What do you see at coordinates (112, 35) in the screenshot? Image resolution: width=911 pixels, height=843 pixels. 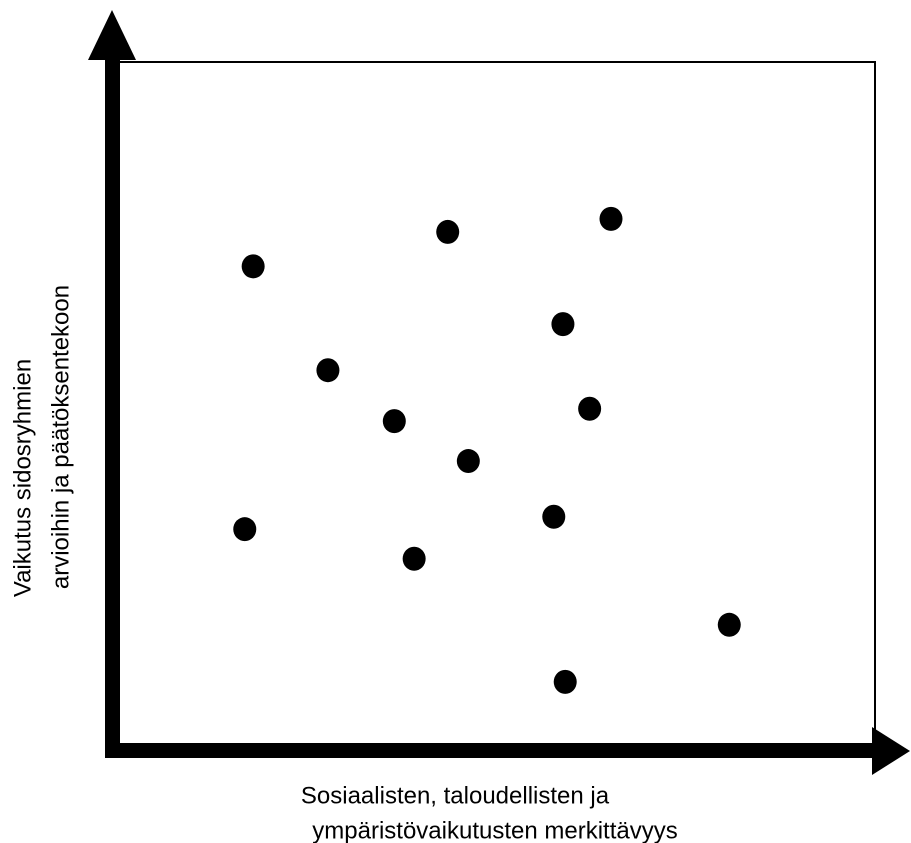 I see `y-axis-arrow` at bounding box center [112, 35].